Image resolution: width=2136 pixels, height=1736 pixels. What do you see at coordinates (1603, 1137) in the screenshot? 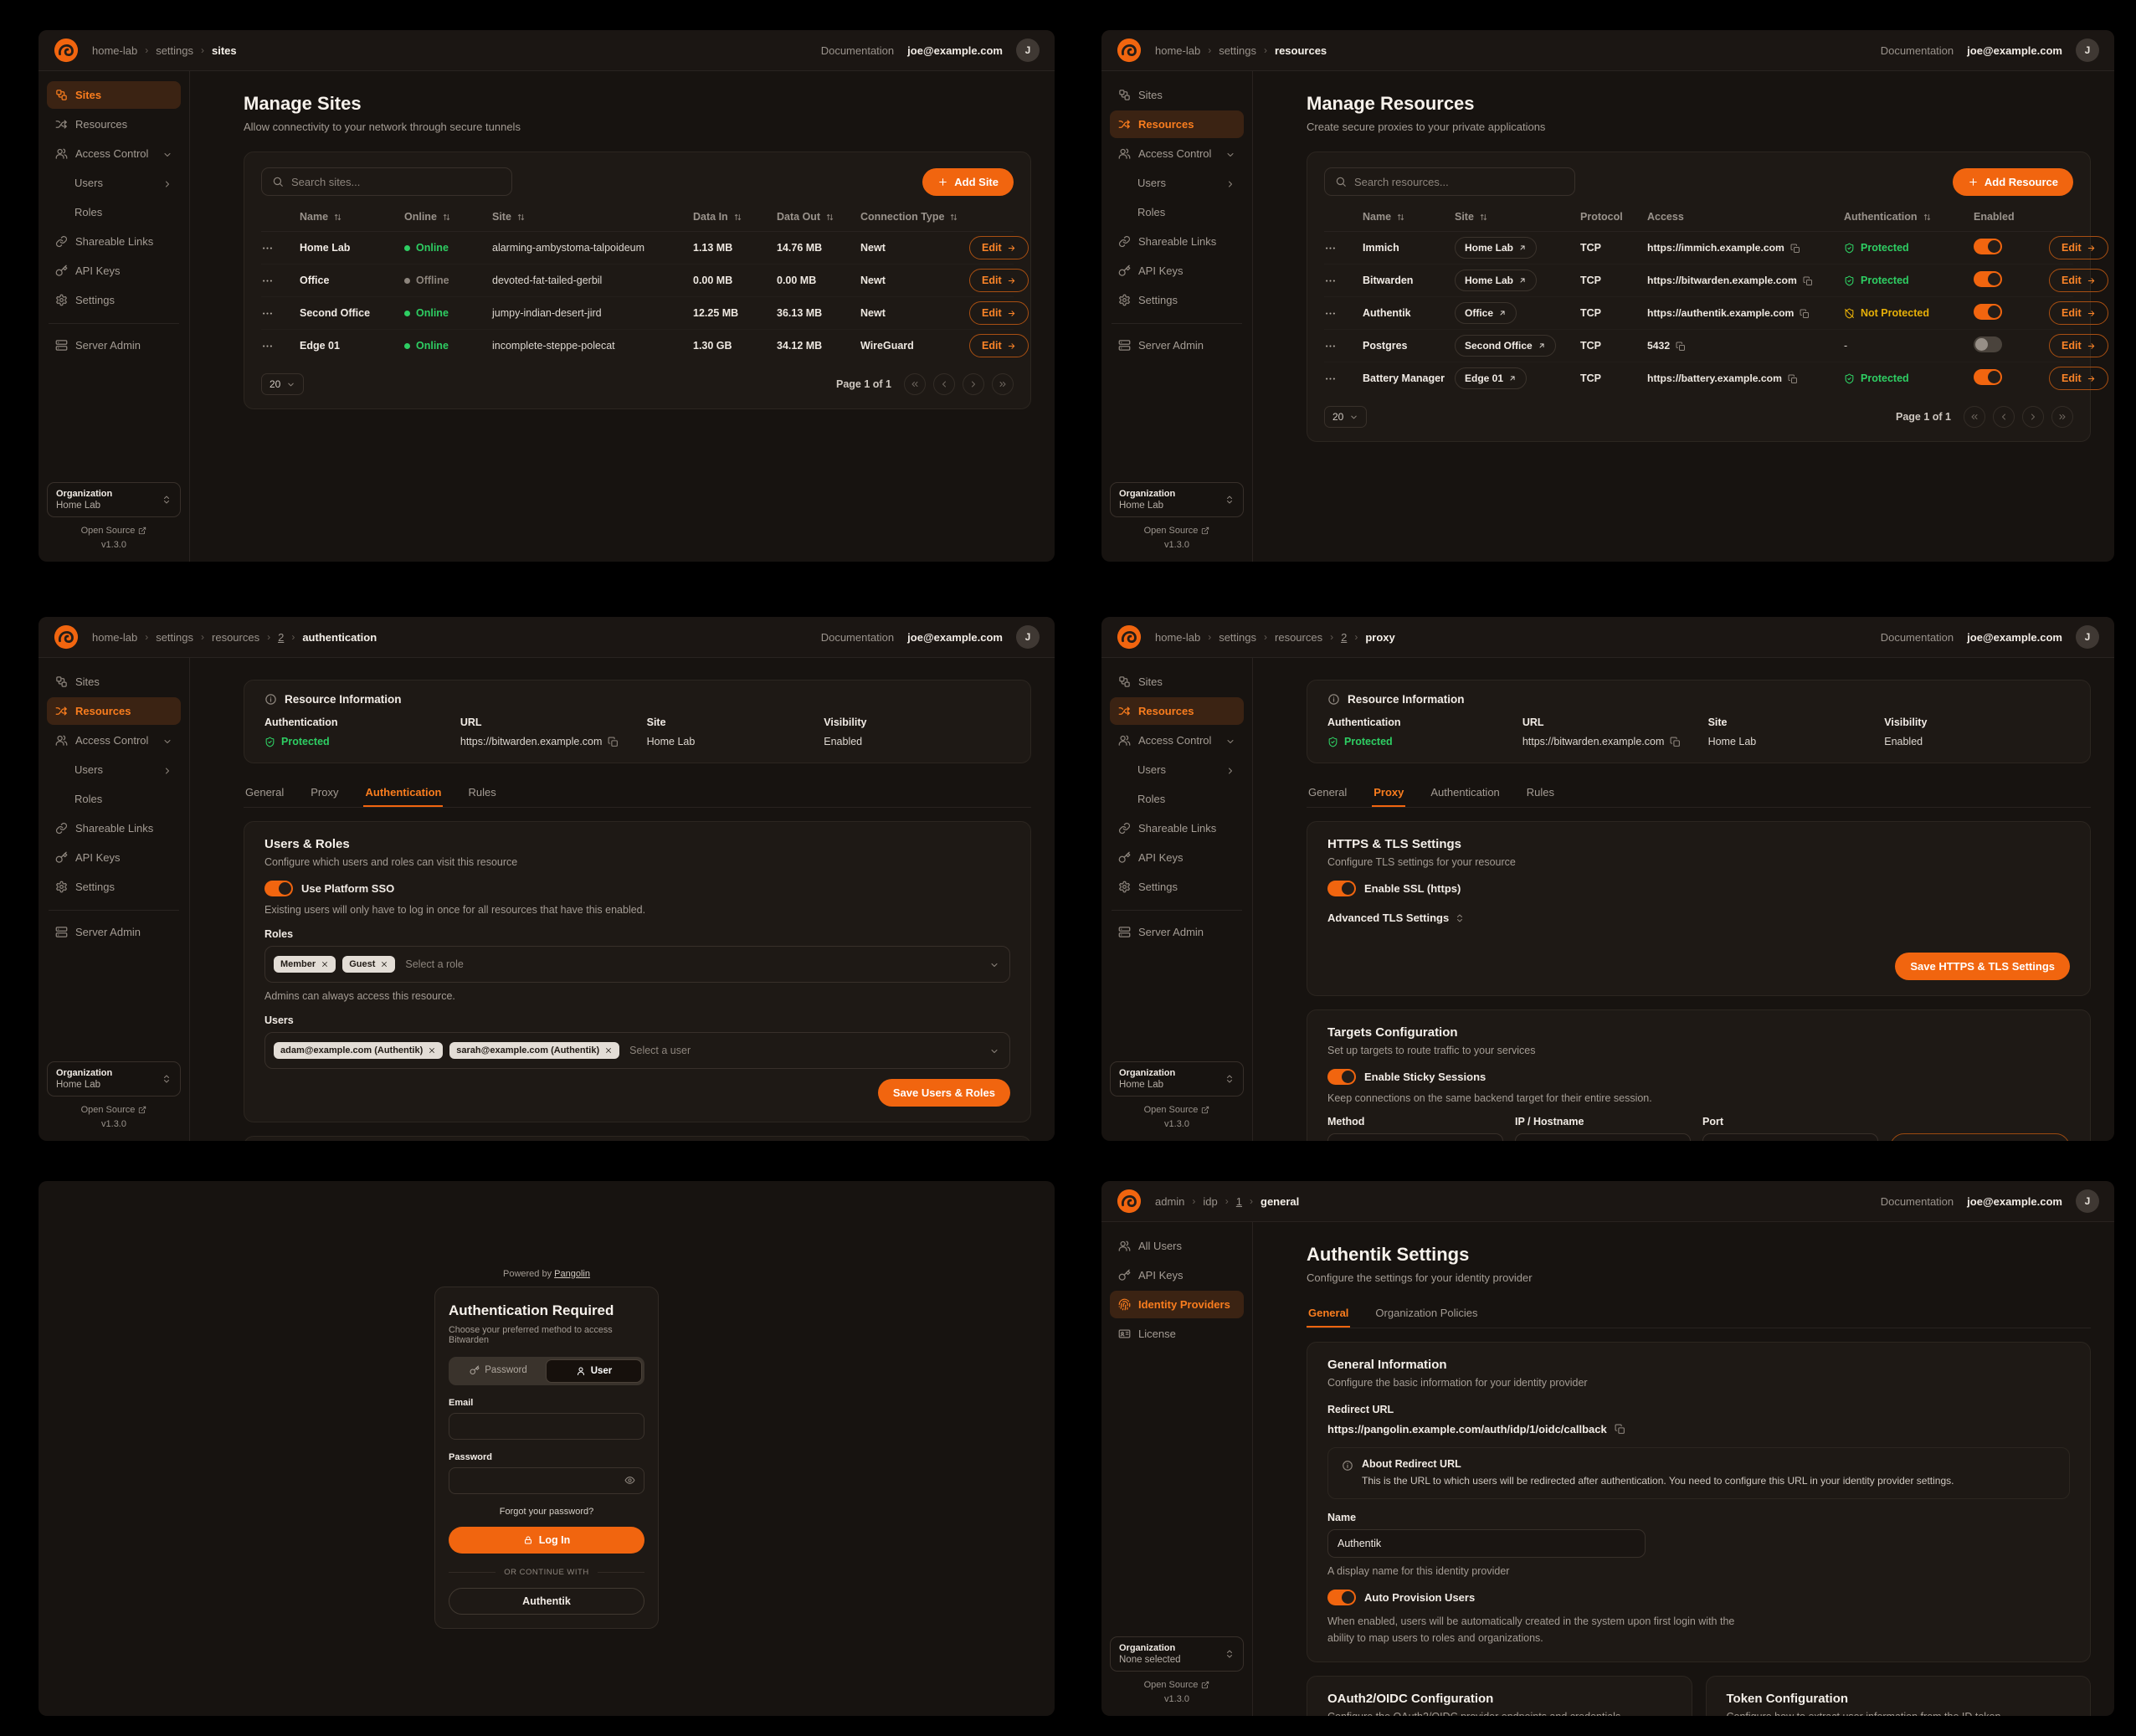
I see `hostname-input` at bounding box center [1603, 1137].